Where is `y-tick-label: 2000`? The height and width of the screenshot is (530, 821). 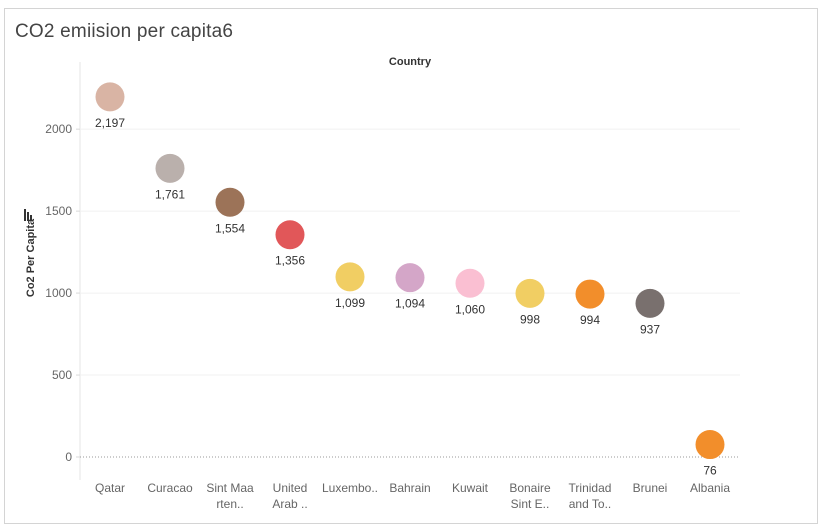
y-tick-label: 2000 is located at coordinates (58, 129).